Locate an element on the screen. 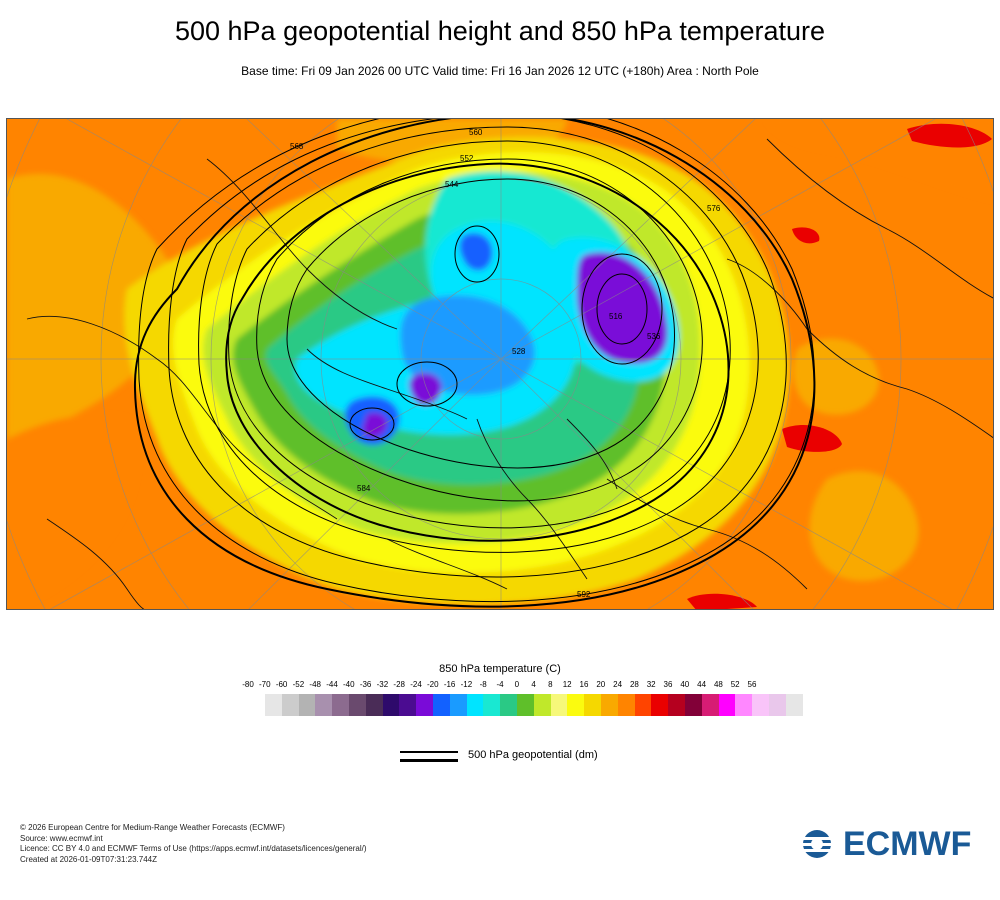  colorbar-tick-label: -24 is located at coordinates (416, 684).